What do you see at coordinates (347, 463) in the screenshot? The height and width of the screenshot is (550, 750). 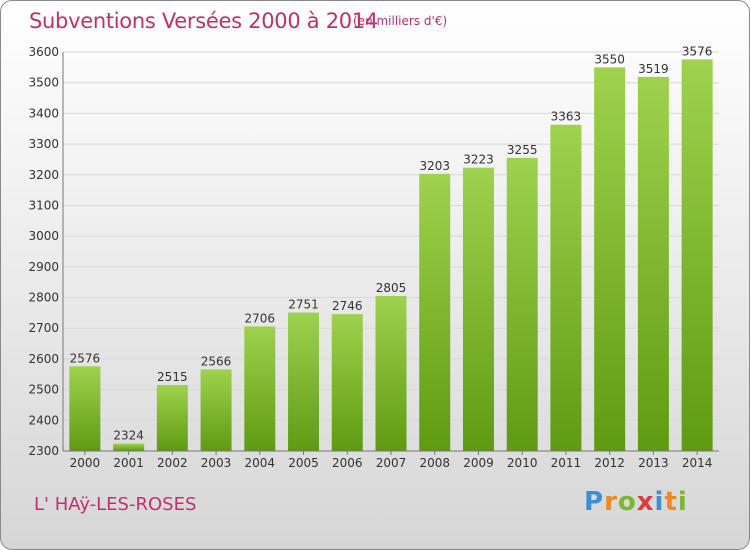 I see `x-tick-label: 2006` at bounding box center [347, 463].